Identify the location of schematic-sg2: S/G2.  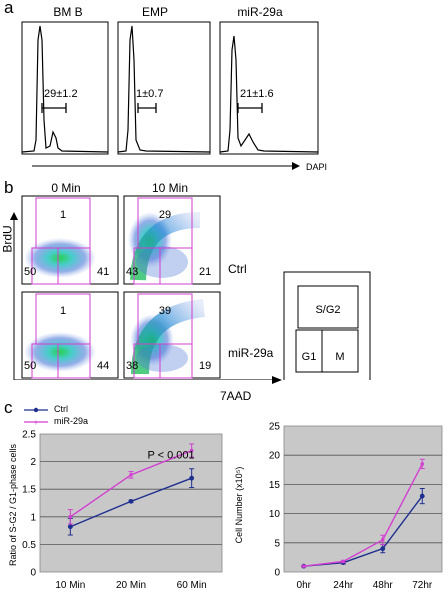
(328, 310).